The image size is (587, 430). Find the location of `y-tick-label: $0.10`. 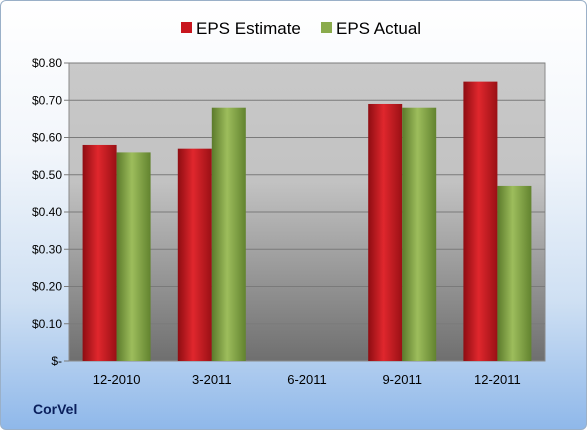

y-tick-label: $0.10 is located at coordinates (47, 324).